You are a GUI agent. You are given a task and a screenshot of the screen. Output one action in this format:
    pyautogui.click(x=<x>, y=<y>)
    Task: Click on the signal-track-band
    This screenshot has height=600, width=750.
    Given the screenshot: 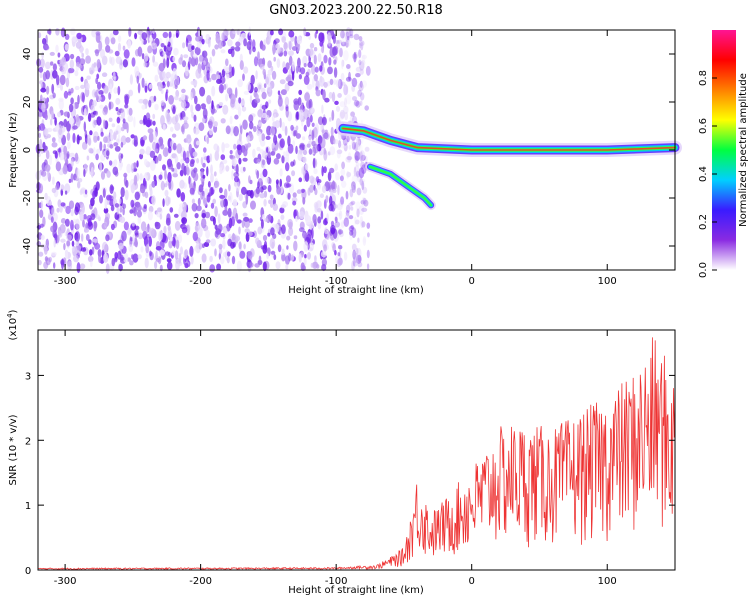 What is the action you would take?
    pyautogui.click(x=509, y=139)
    